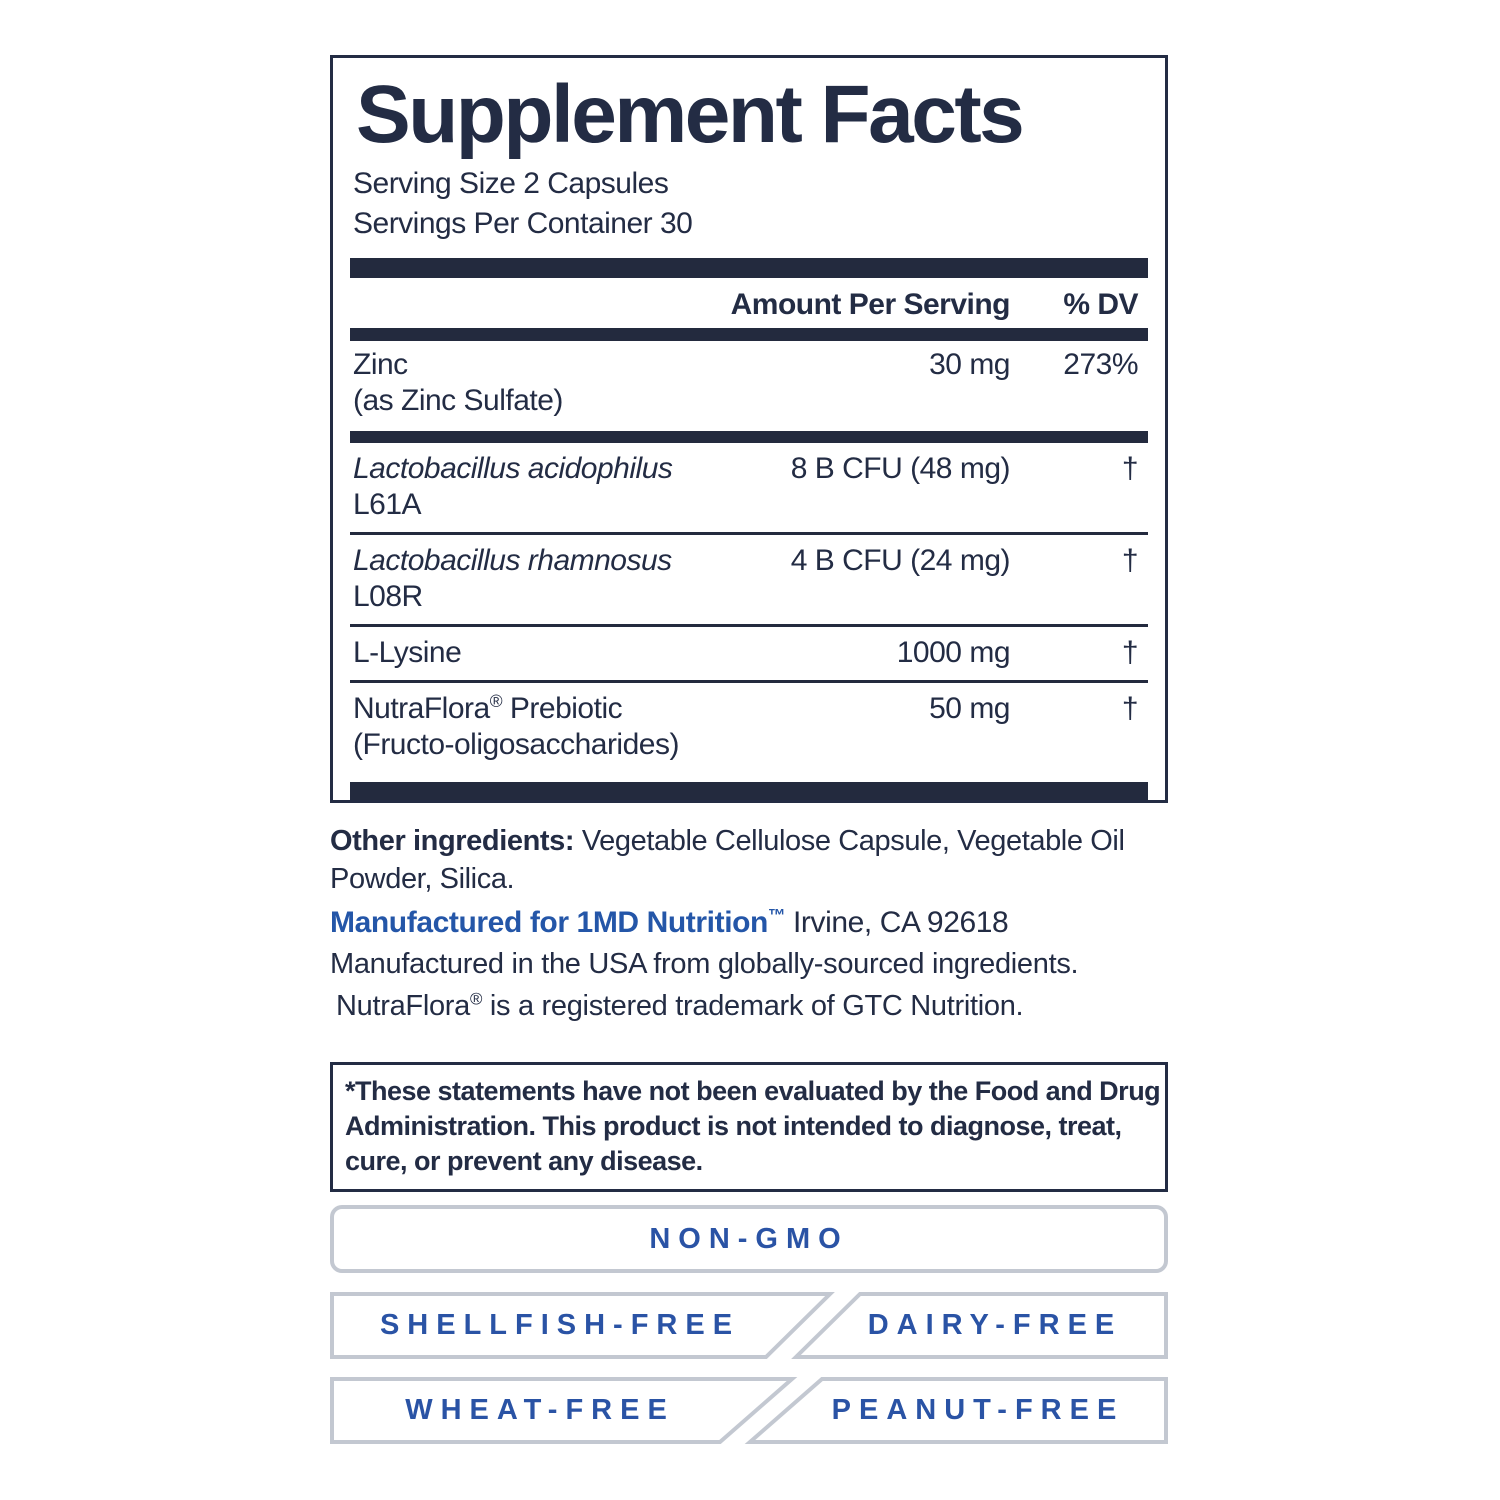 This screenshot has height=1500, width=1500. Describe the element at coordinates (1130, 652) in the screenshot. I see `lysine-dv dagger-symbol: †` at that location.